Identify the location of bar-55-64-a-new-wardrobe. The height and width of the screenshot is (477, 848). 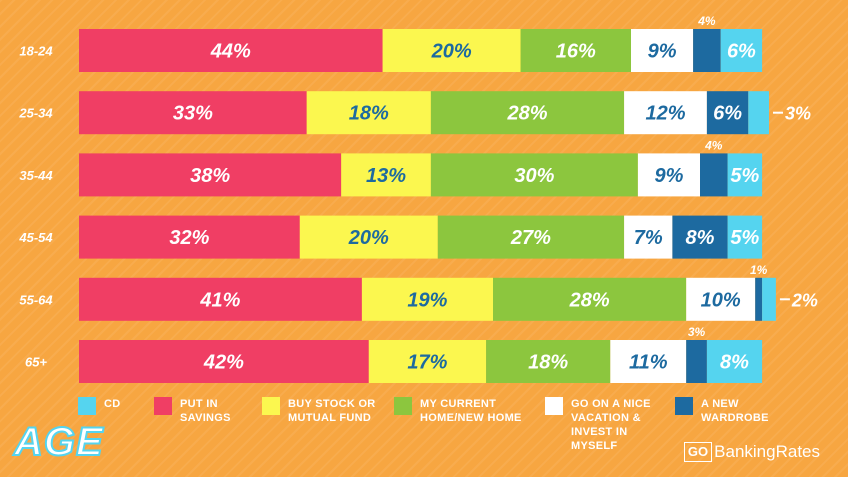
(759, 299).